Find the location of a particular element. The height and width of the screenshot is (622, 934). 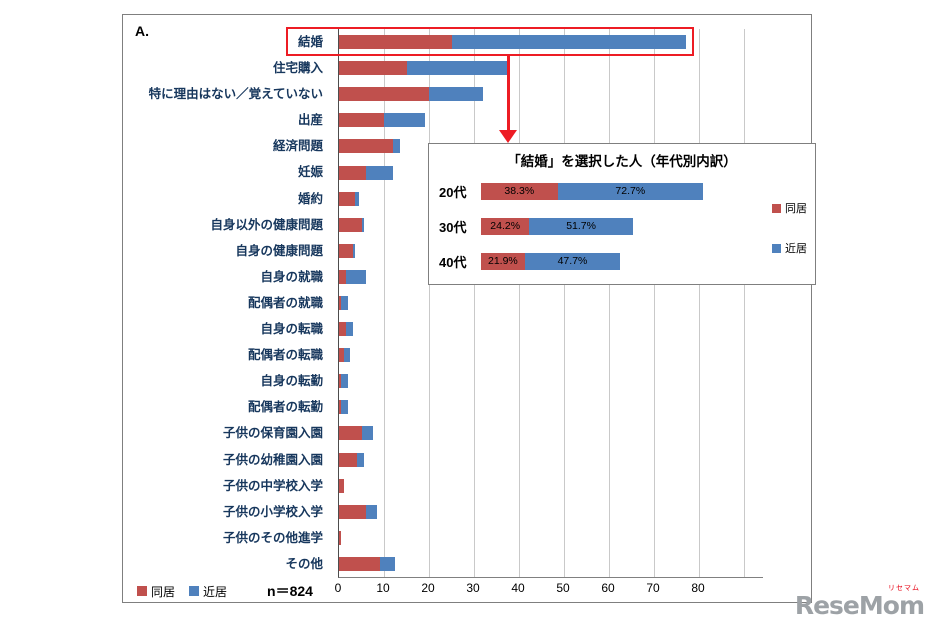

category-label: 配偶者の転勤 is located at coordinates (285, 407).